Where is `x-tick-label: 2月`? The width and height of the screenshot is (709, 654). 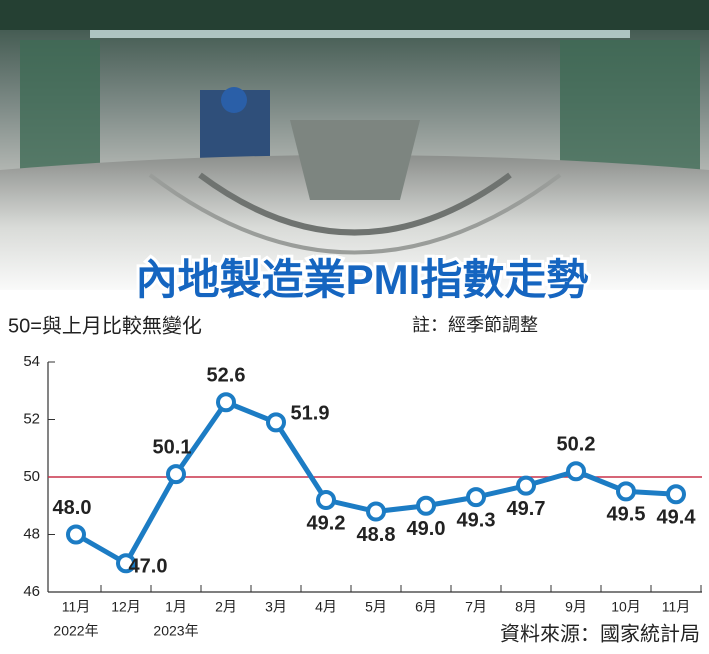
x-tick-label: 2月 is located at coordinates (226, 607).